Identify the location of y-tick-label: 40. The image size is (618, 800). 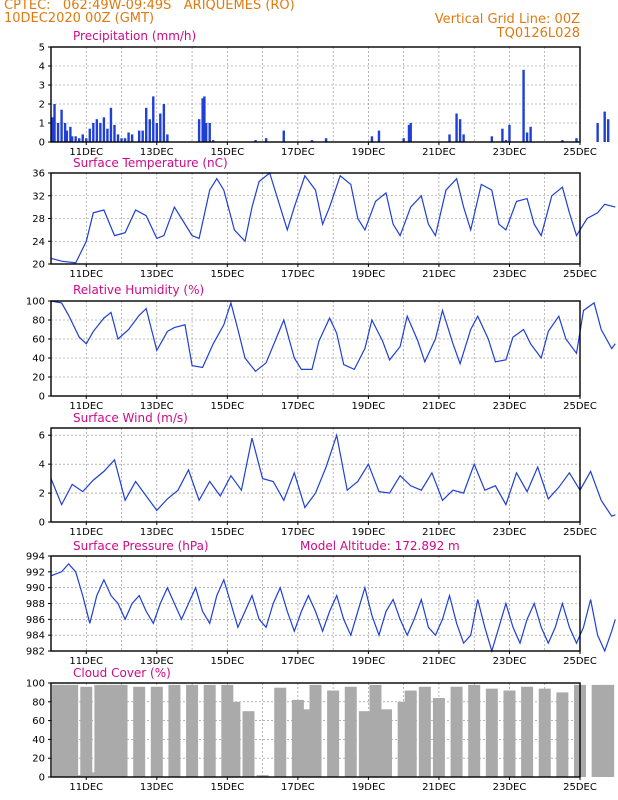
(38, 359).